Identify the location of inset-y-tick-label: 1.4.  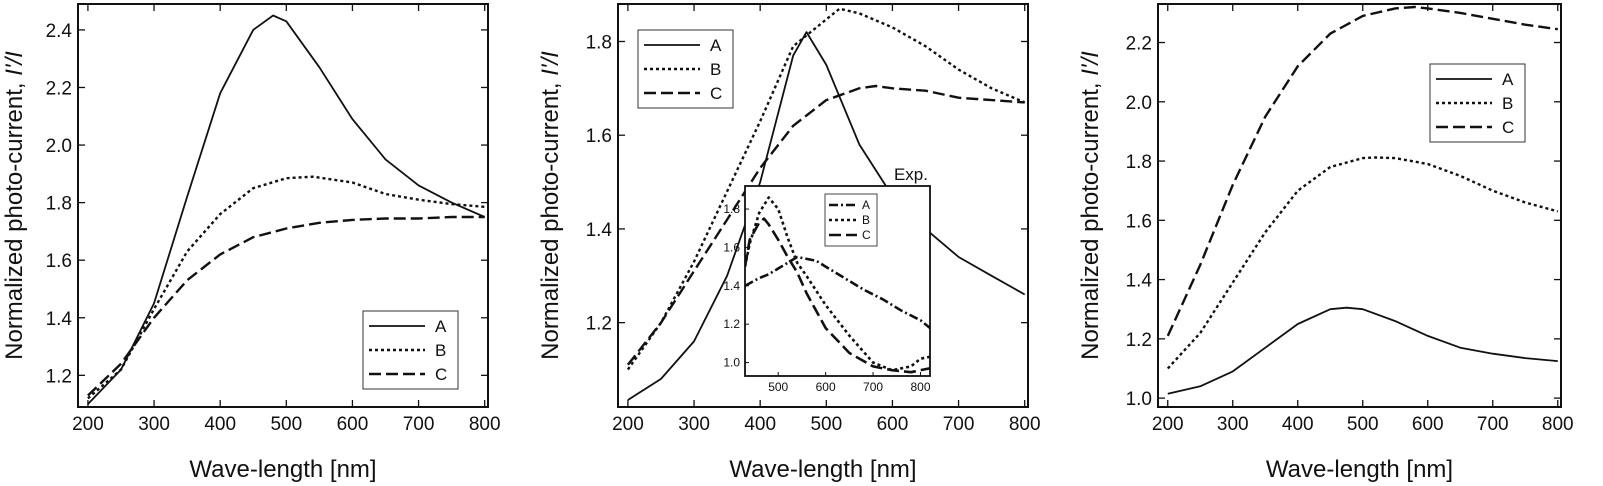
(731, 286).